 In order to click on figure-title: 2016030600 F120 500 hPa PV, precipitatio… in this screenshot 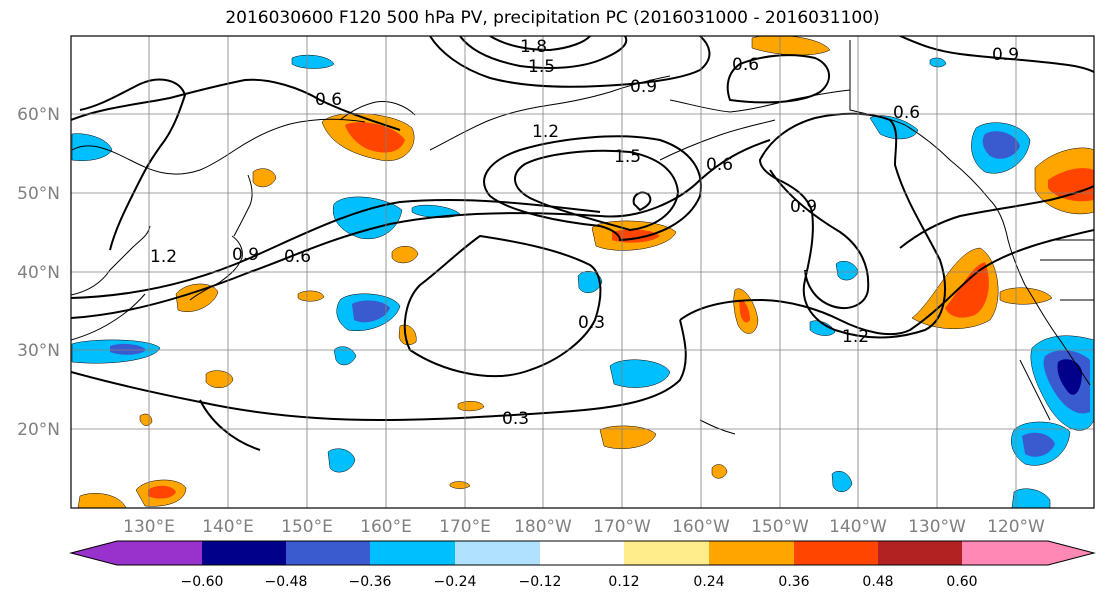, I will do `click(552, 18)`.